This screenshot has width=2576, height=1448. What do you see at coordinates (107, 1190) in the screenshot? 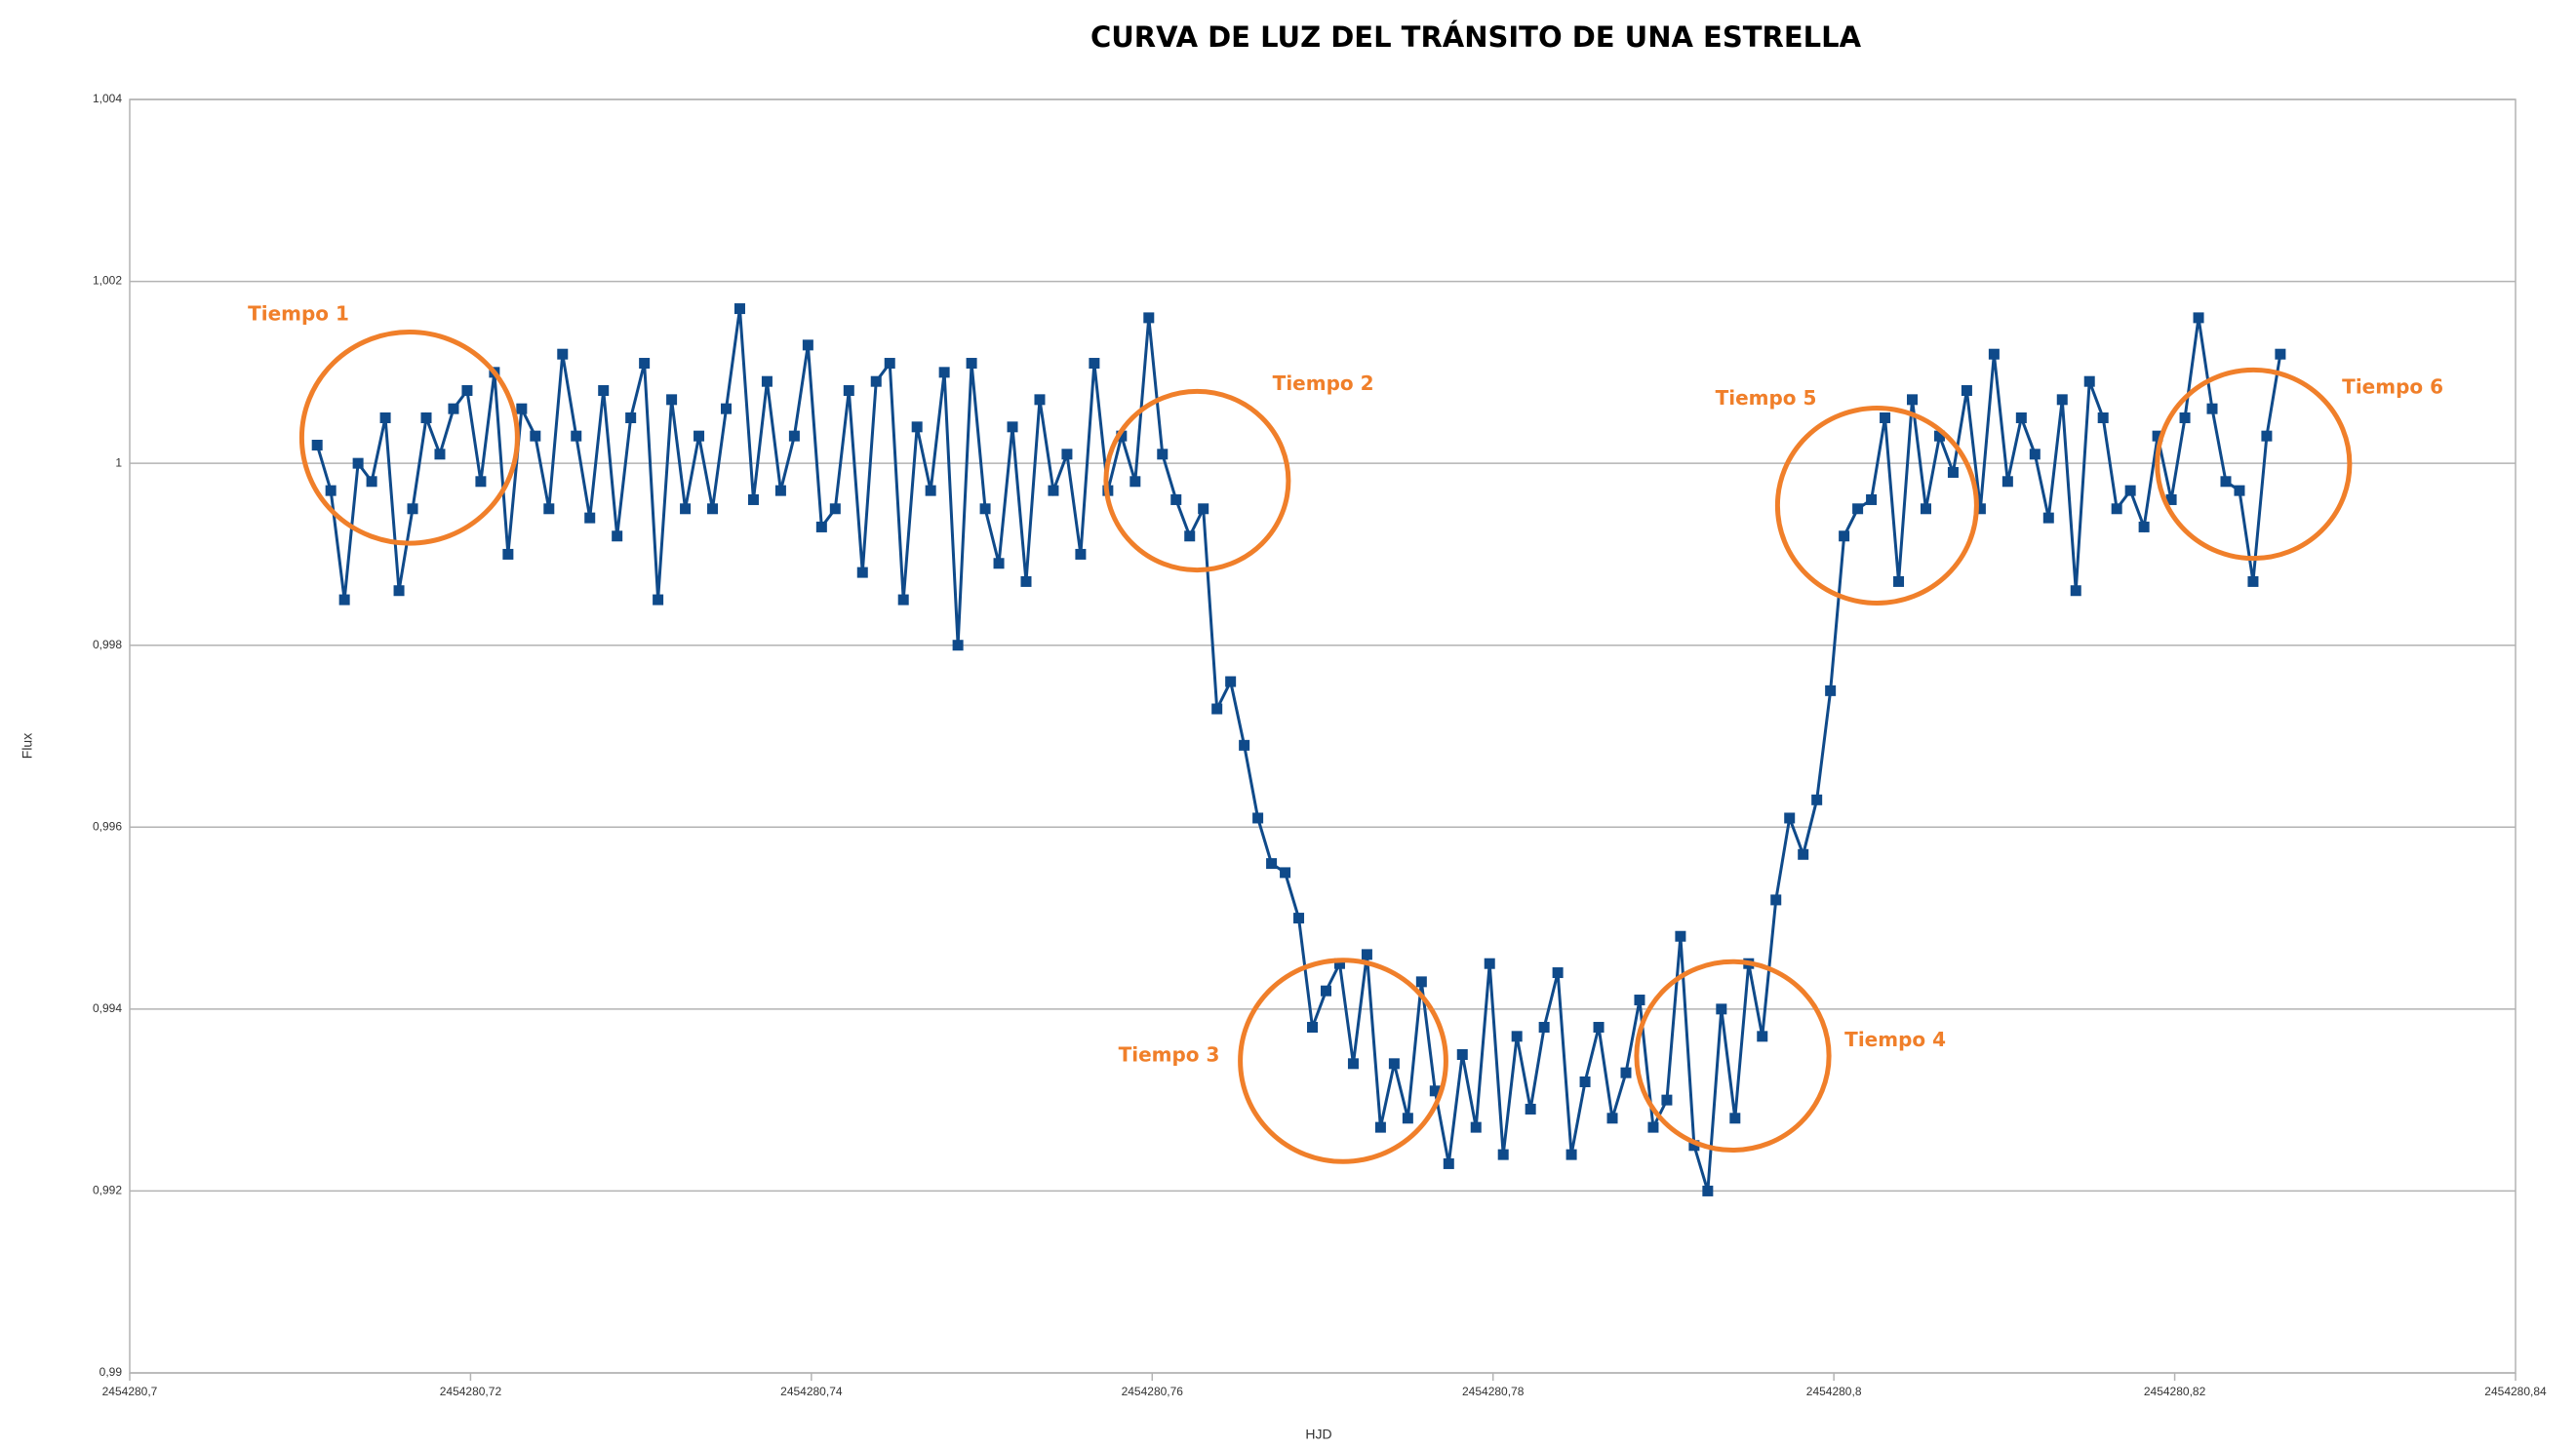
I see `y-tick-label: 0,992` at bounding box center [107, 1190].